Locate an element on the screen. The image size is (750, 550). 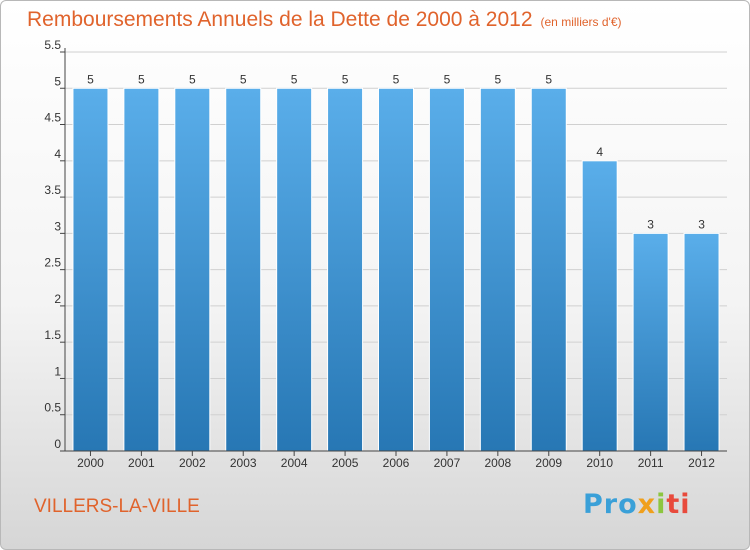
x-tick-label-2000: 2000 is located at coordinates (90, 463).